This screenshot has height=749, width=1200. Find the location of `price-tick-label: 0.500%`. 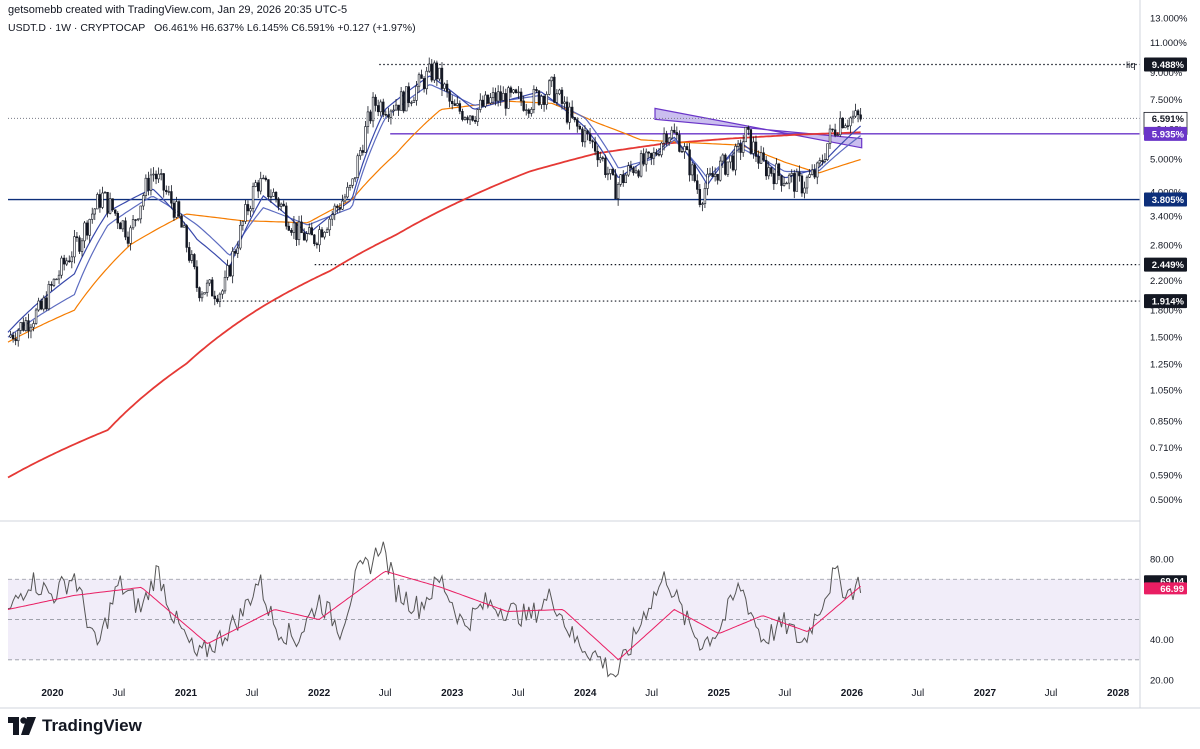

price-tick-label: 0.500% is located at coordinates (1166, 500).